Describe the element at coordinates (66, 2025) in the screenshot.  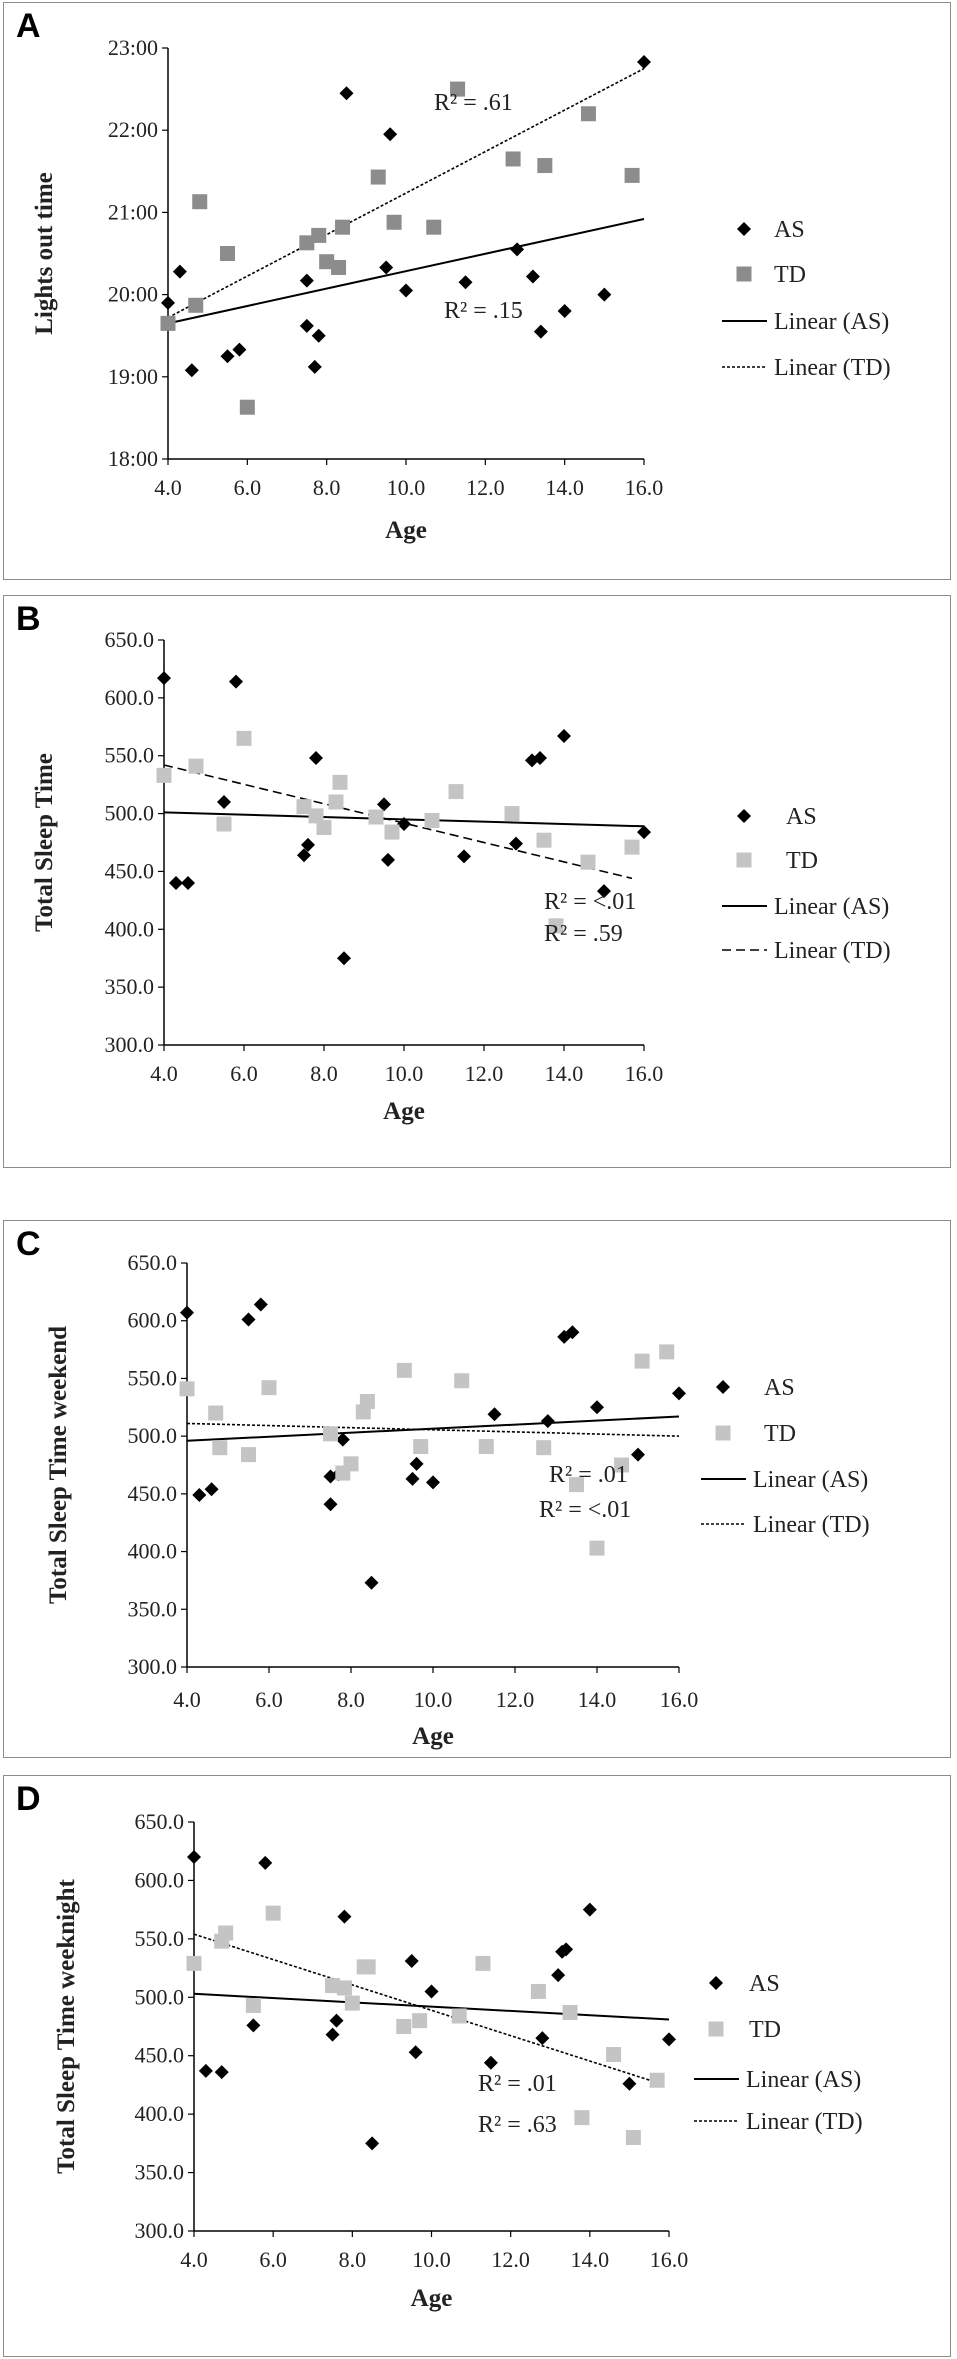
I see `y-axis-title: Total Sleep Time weeknight` at that location.